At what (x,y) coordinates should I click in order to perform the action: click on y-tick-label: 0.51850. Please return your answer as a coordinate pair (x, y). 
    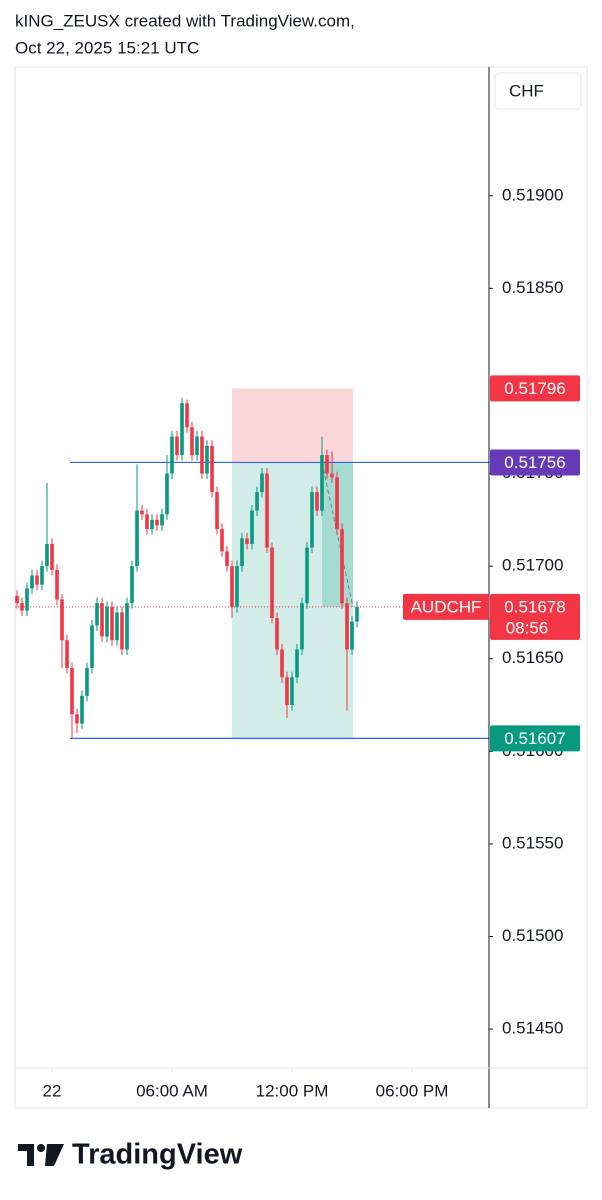
    Looking at the image, I should click on (532, 287).